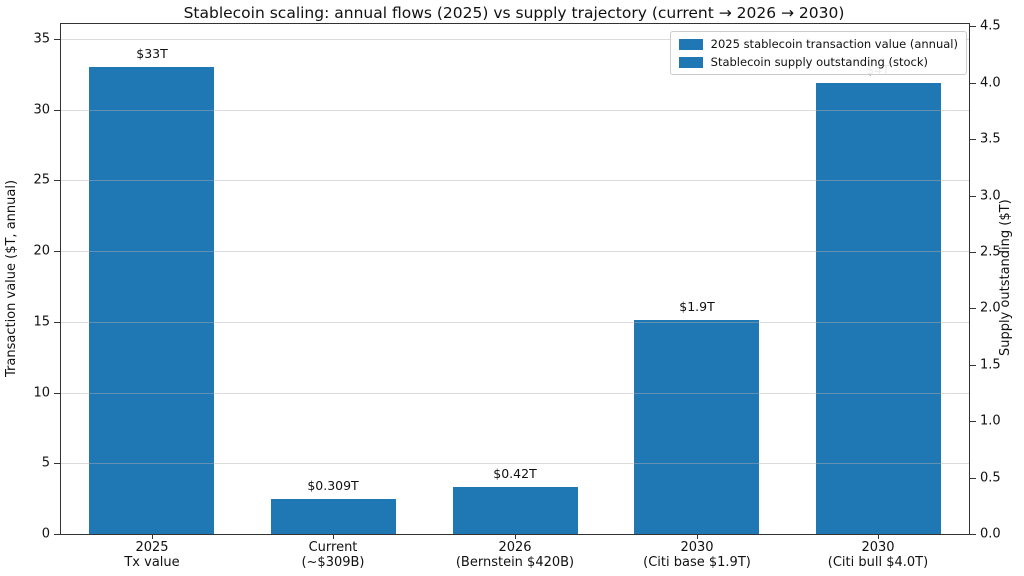 The height and width of the screenshot is (576, 1024). What do you see at coordinates (41, 251) in the screenshot?
I see `y-tick-label-left: 20` at bounding box center [41, 251].